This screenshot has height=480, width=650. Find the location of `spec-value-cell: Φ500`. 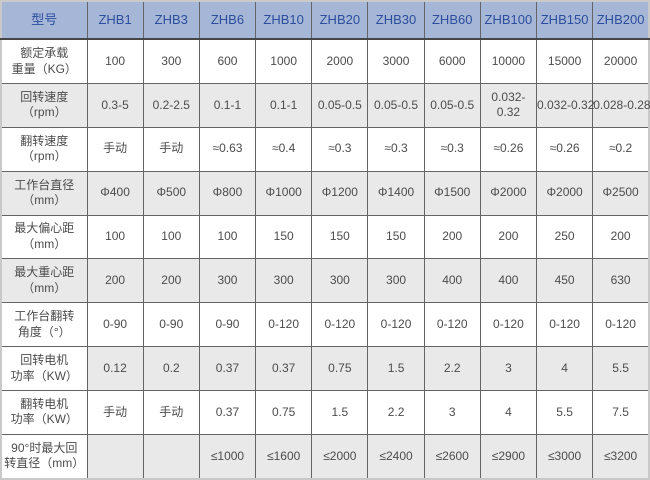

spec-value-cell: Φ500 is located at coordinates (171, 193).